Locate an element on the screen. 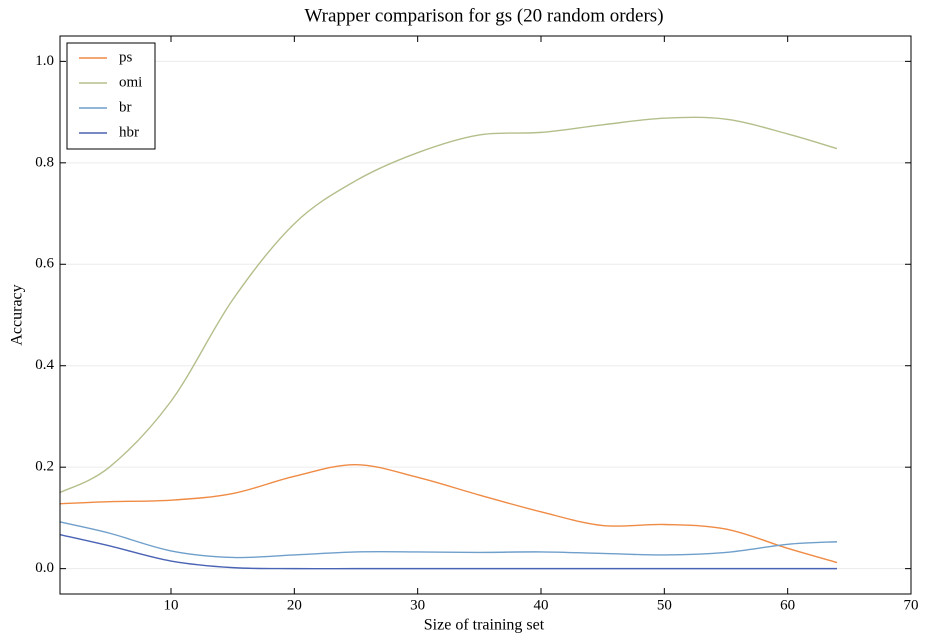 The height and width of the screenshot is (644, 929). y-axis-label: Accuracy is located at coordinates (17, 314).